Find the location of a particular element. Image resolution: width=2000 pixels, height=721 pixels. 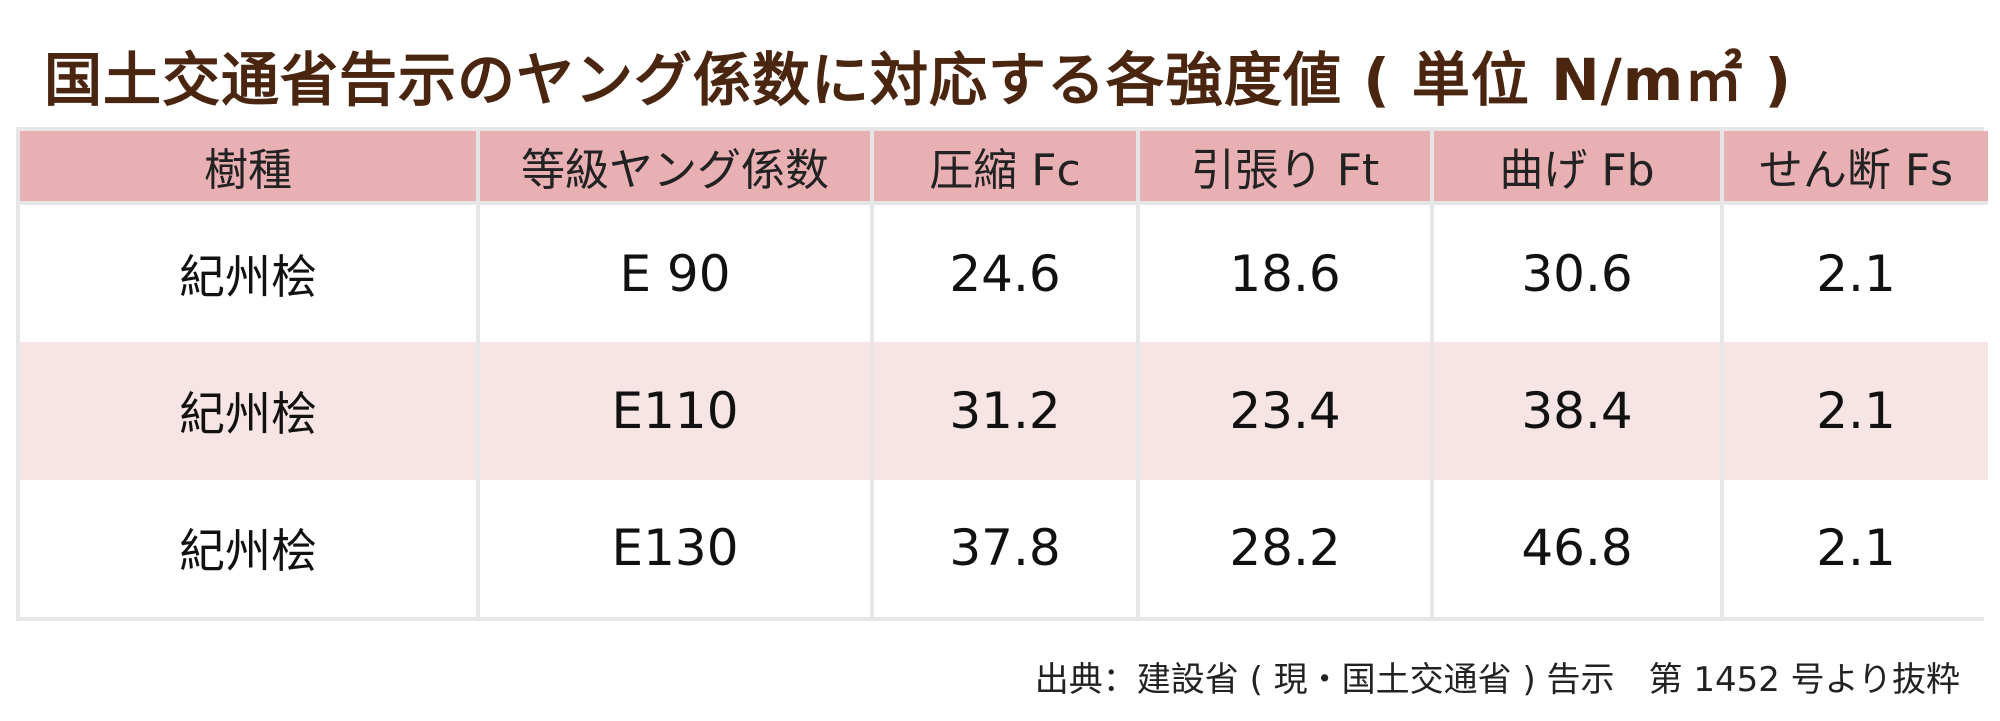

header-bending: 曲げ Fb is located at coordinates (1579, 168).